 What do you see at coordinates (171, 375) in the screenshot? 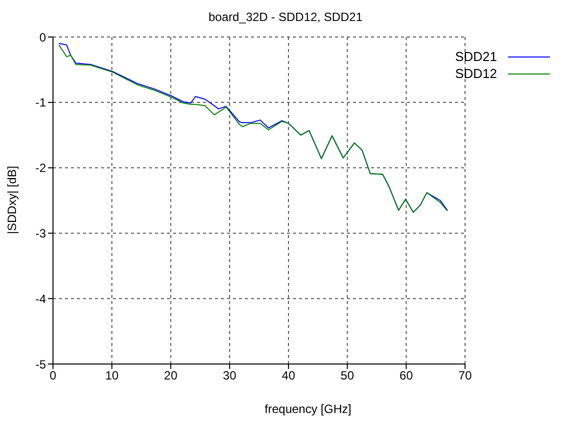
I see `x-tick-label: 20` at bounding box center [171, 375].